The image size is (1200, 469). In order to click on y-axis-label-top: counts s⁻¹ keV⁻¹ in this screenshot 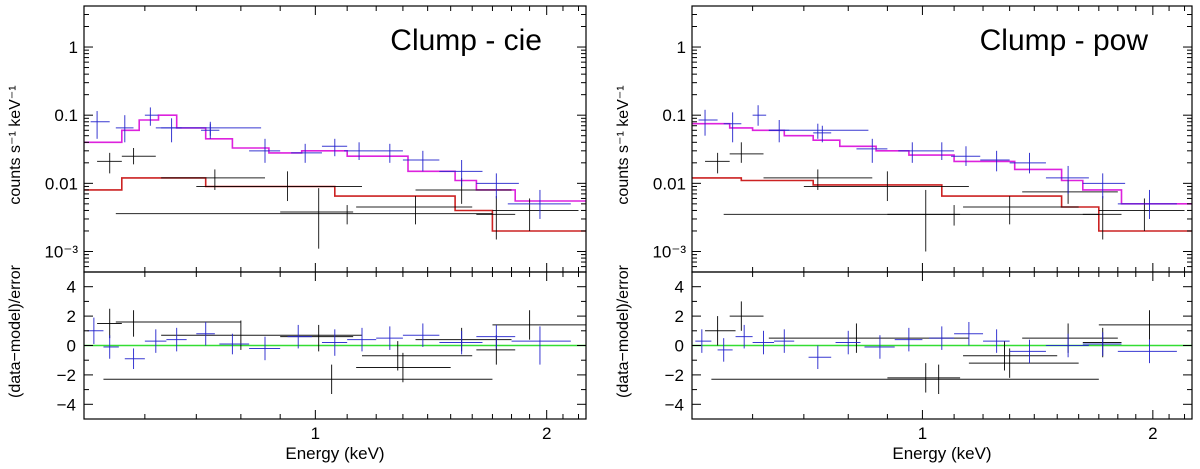, I will do `click(623, 144)`.